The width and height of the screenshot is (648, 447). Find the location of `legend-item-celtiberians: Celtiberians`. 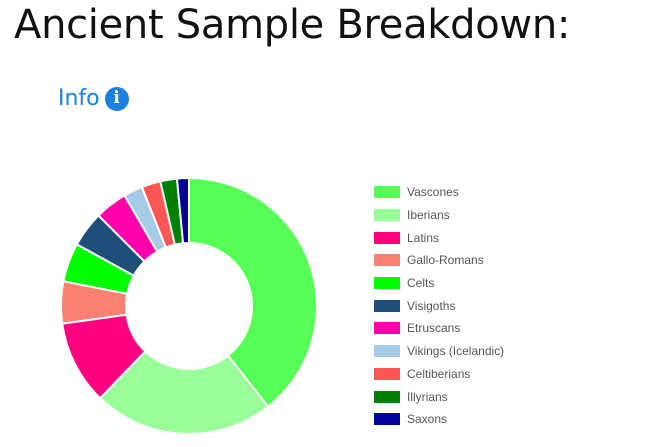

legend-item-celtiberians: Celtiberians is located at coordinates (439, 374).